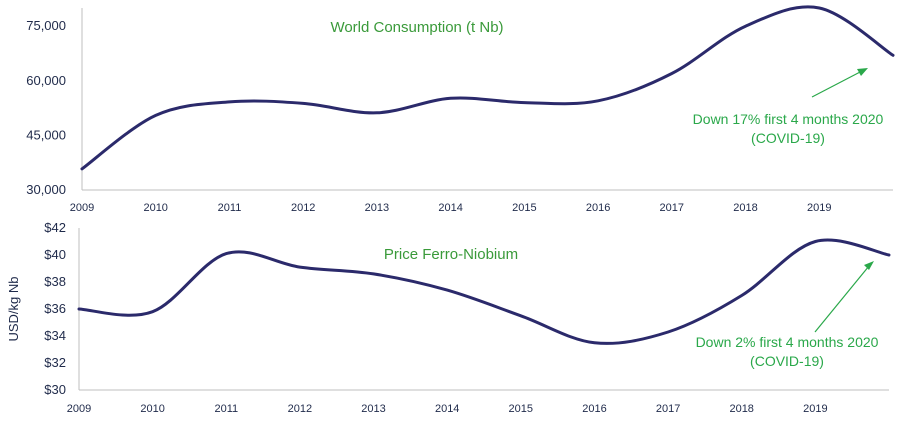 The width and height of the screenshot is (899, 424). What do you see at coordinates (745, 208) in the screenshot?
I see `consumption-x-tick-label: 2018` at bounding box center [745, 208].